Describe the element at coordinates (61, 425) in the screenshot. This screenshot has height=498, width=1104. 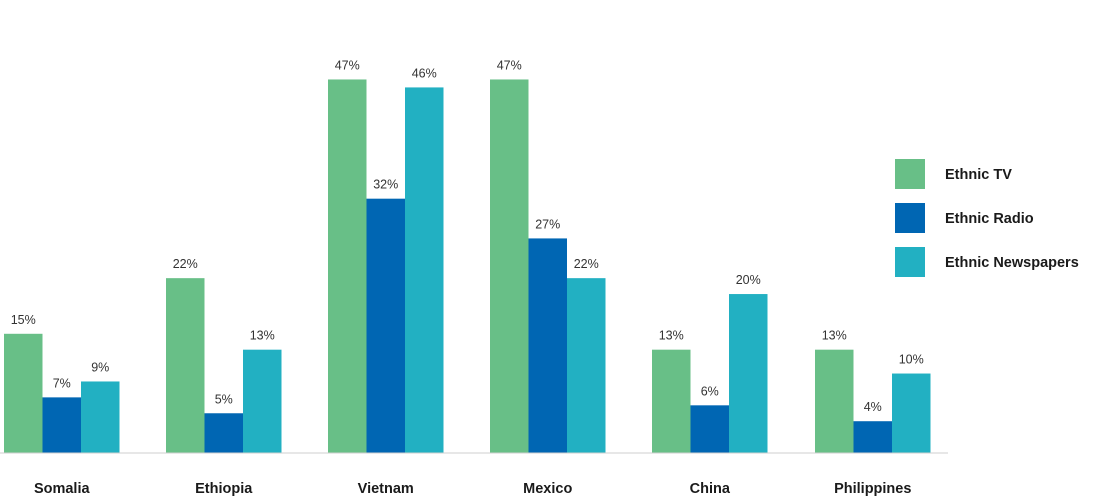
I see `bar-somalia-ethnic-radio` at that location.